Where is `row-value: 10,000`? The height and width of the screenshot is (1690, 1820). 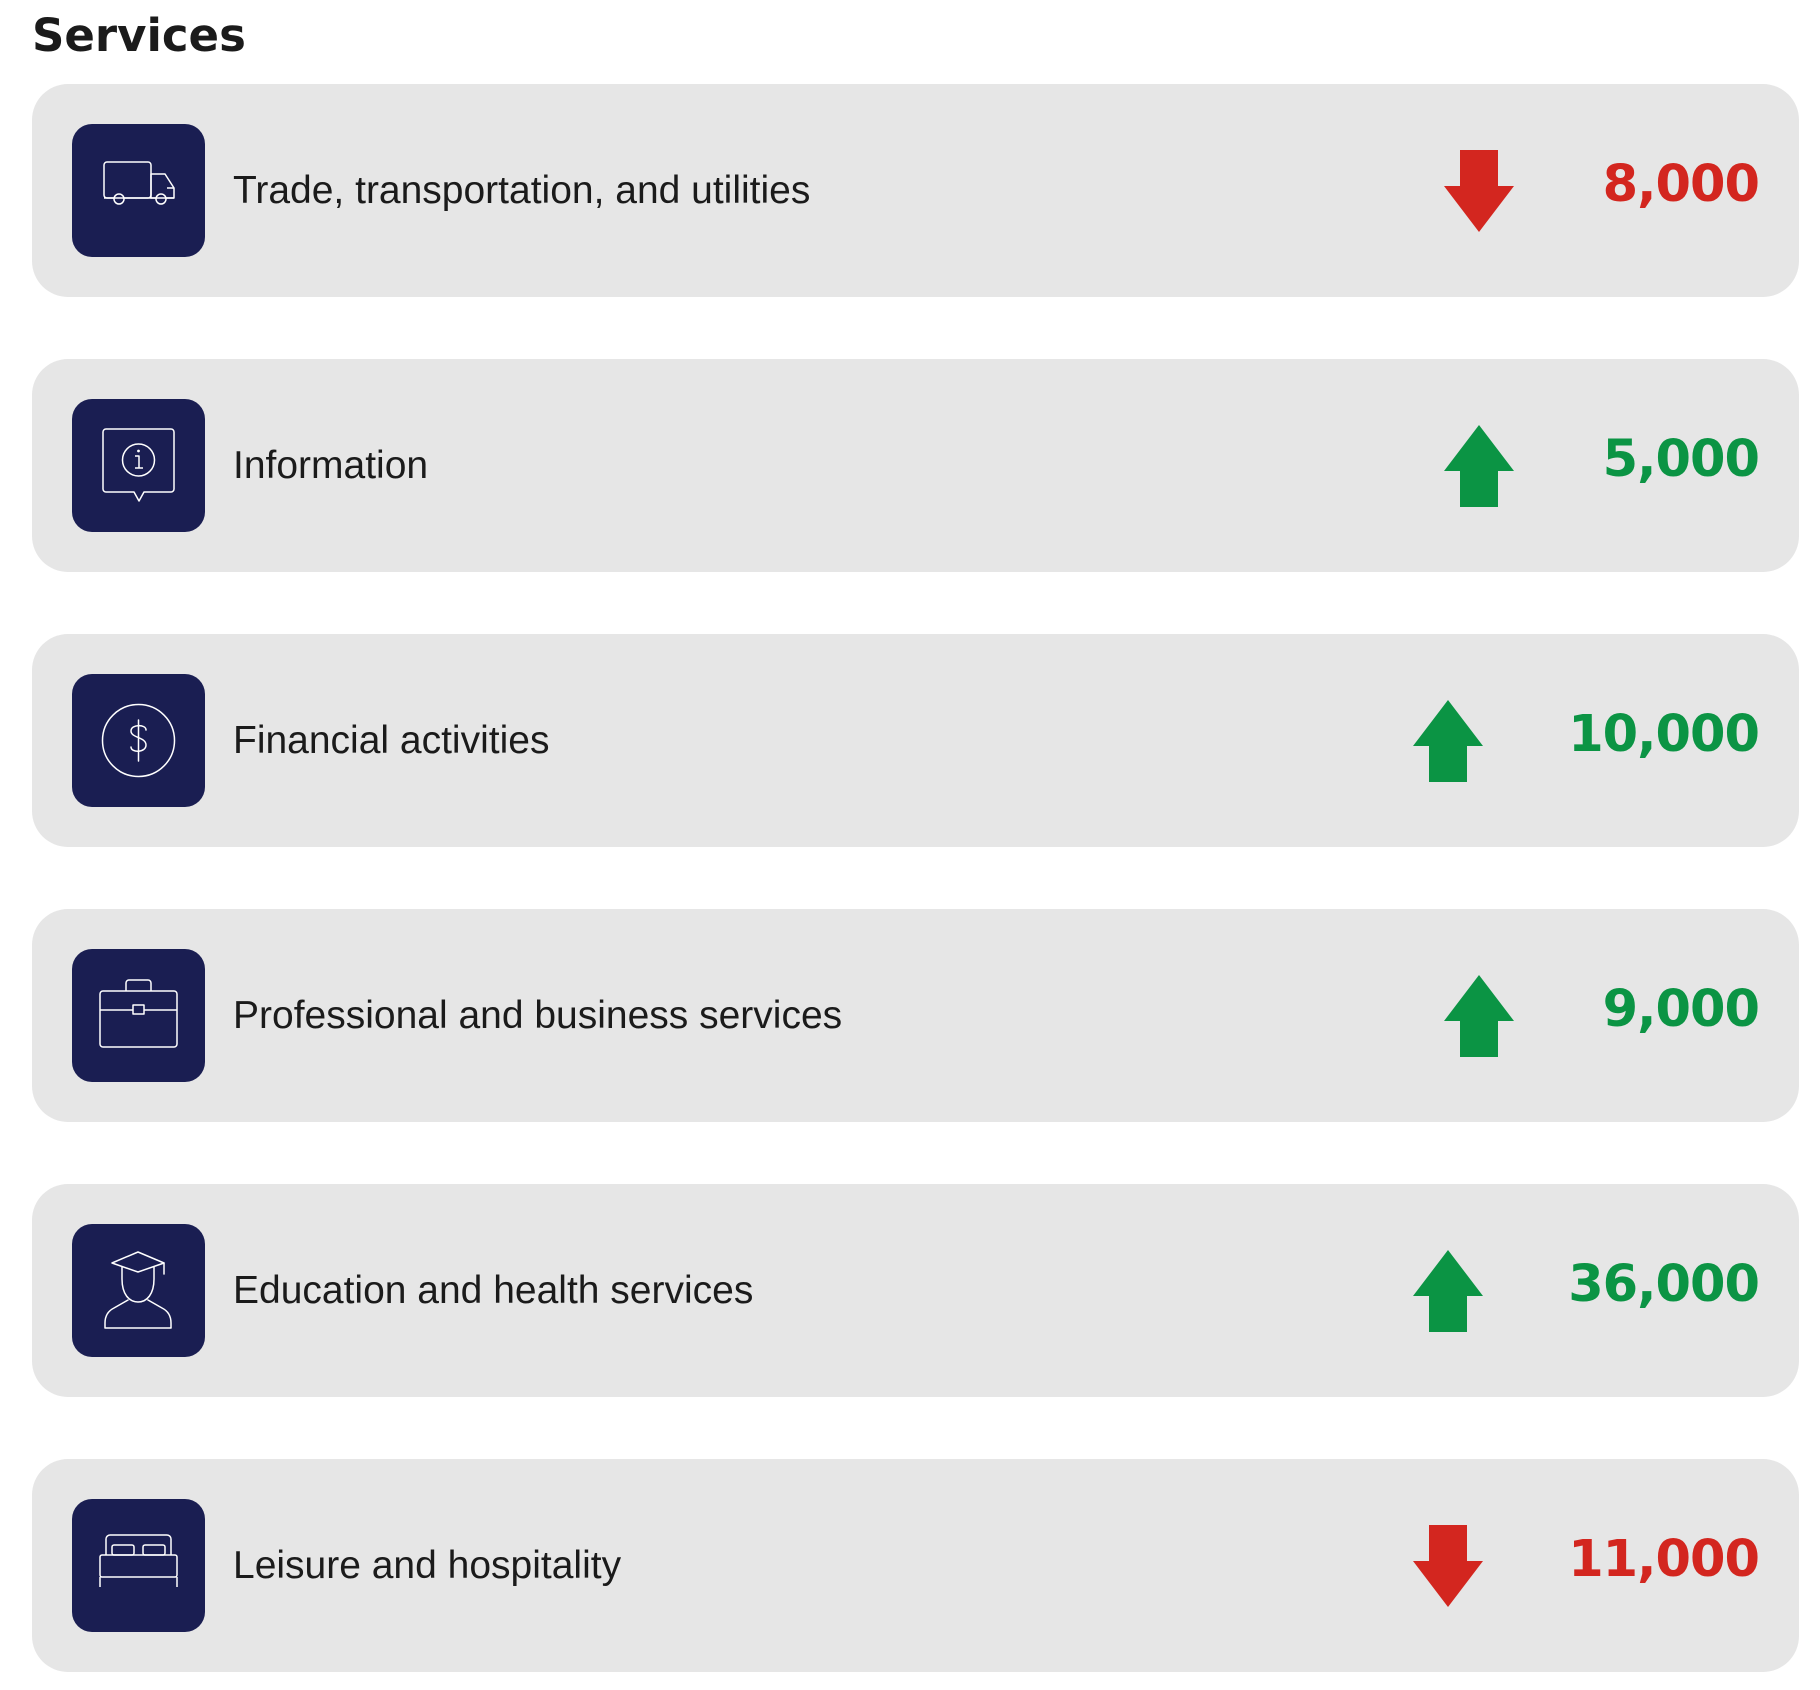 row-value: 10,000 is located at coordinates (1664, 734).